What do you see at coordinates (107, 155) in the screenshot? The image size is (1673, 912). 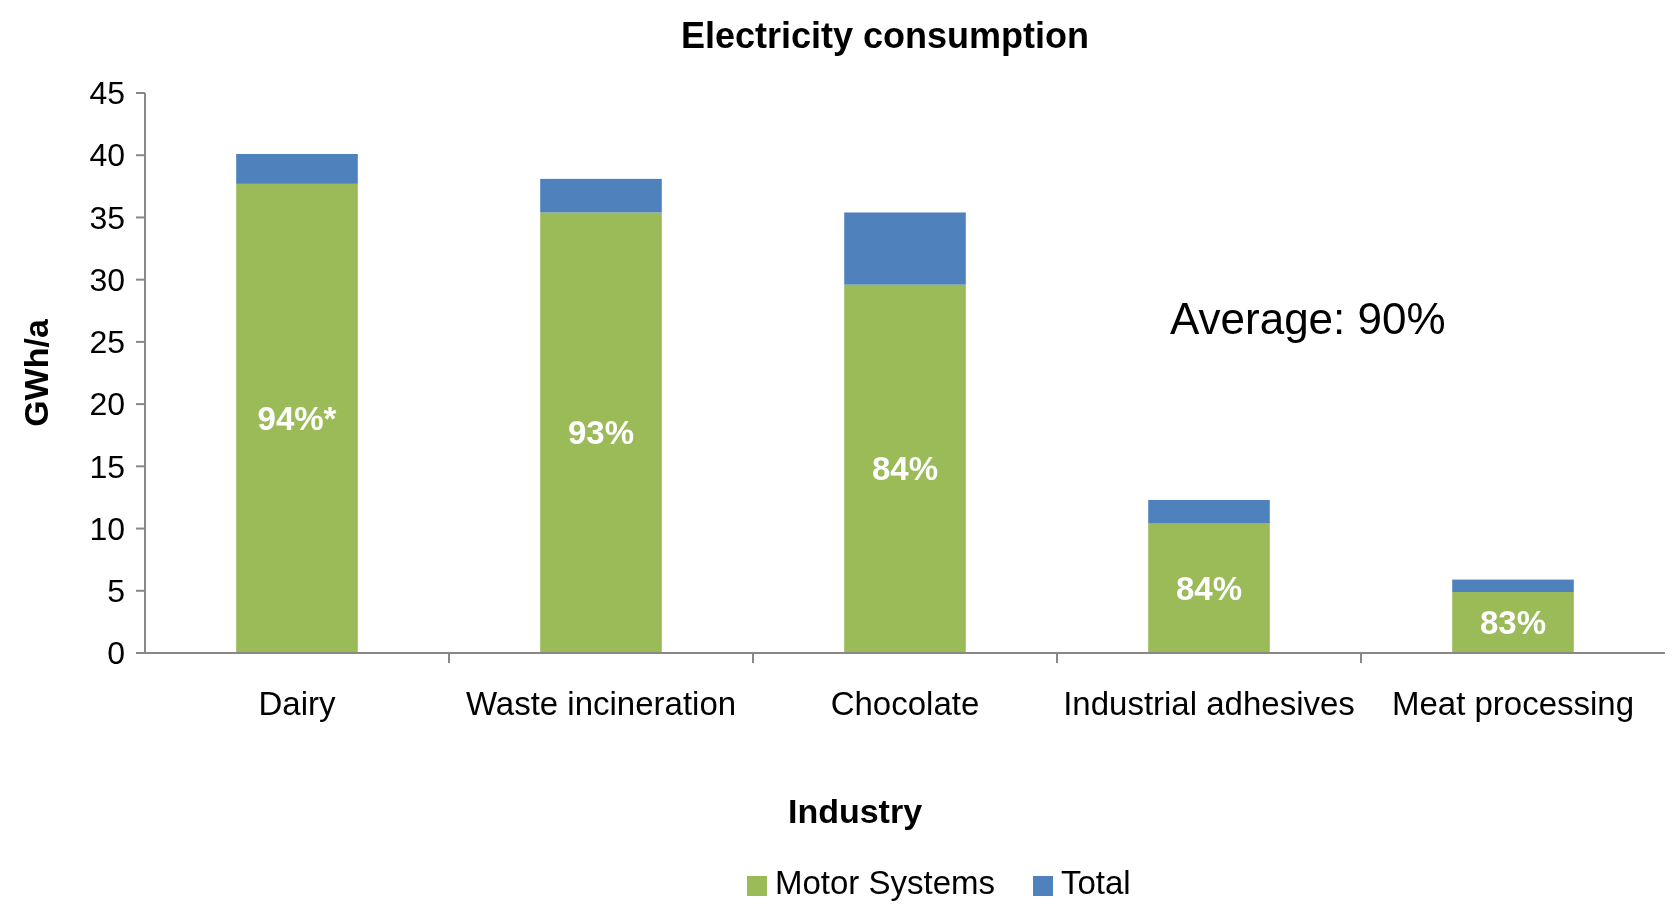 I see `y-tick-label: 40` at bounding box center [107, 155].